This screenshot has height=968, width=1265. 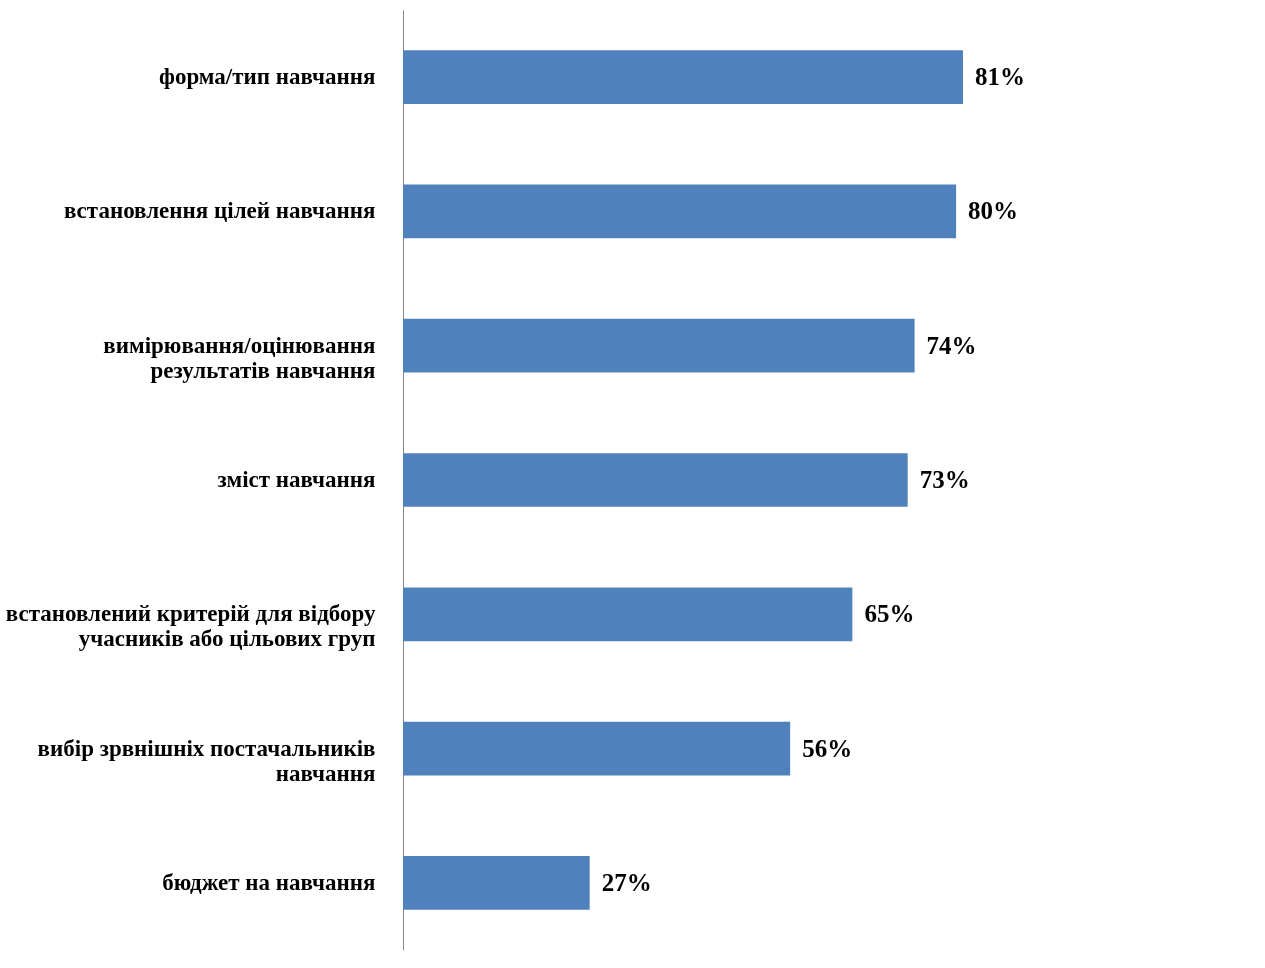 What do you see at coordinates (951, 345) in the screenshot?
I see `data-label: 74%` at bounding box center [951, 345].